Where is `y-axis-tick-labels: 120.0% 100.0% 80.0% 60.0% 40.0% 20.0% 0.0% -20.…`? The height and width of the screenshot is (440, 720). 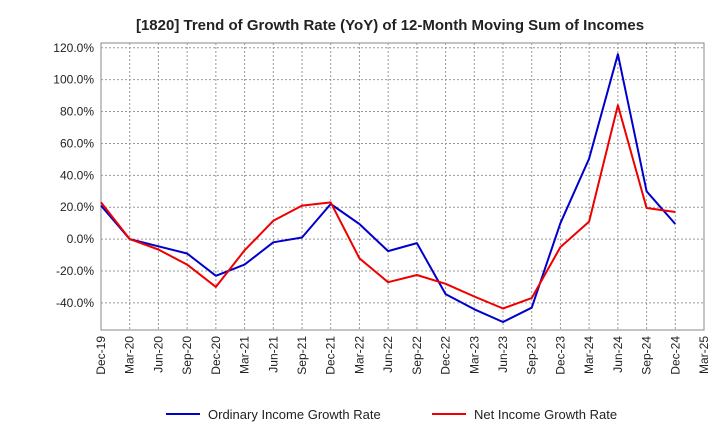 y-axis-tick-labels: 120.0% 100.0% 80.0% 60.0% 40.0% 20.0% 0.0% -20.… is located at coordinates (73, 175).